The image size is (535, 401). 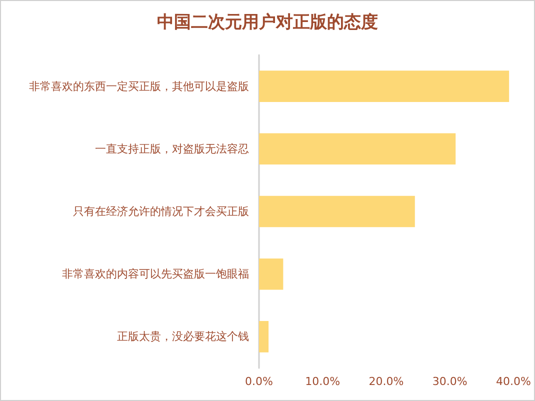 I want to click on x-tick-label: 40.0%, so click(x=514, y=381).